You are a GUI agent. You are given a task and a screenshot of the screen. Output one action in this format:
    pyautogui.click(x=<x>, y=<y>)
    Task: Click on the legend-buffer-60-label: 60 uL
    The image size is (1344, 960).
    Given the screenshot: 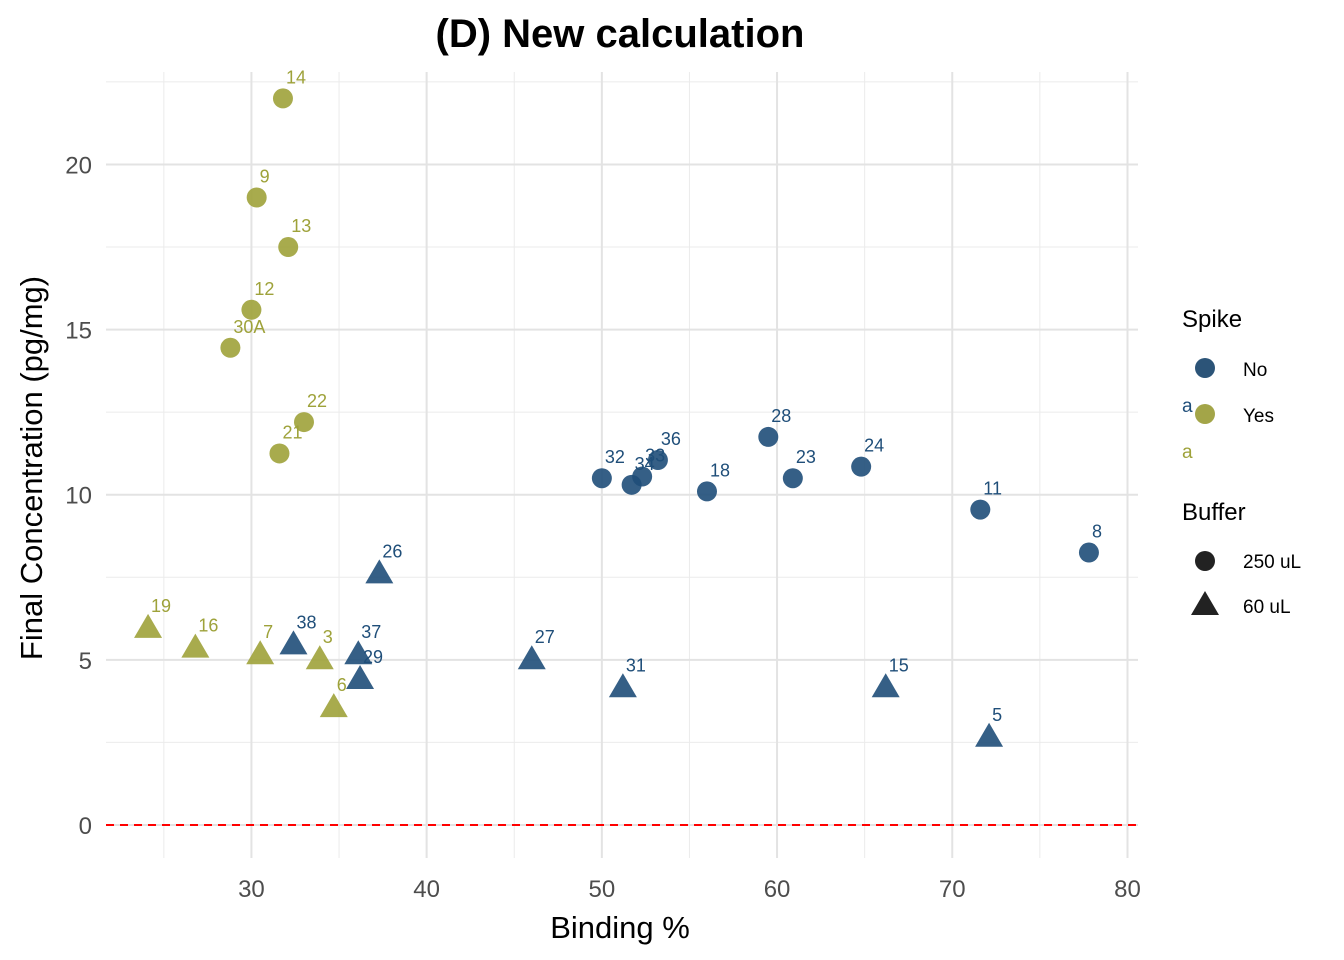 What is the action you would take?
    pyautogui.click(x=1267, y=607)
    